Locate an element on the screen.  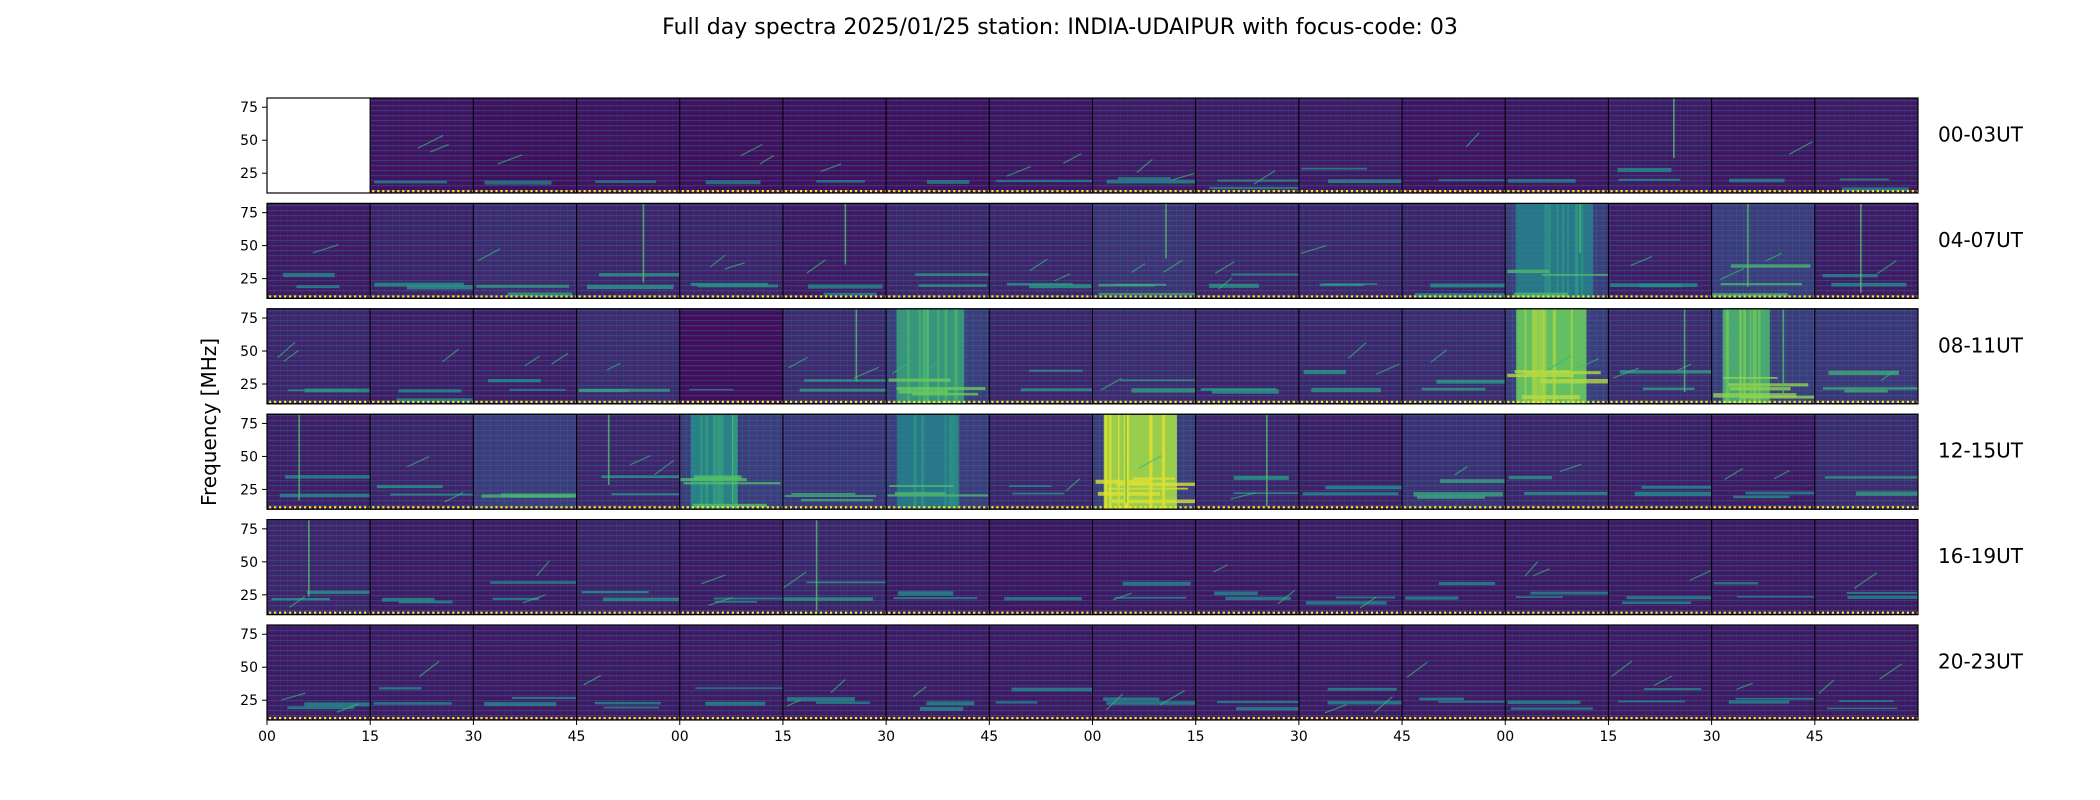
spectra-row-3: 75 50 25 12-15UT is located at coordinates (1132, 461).